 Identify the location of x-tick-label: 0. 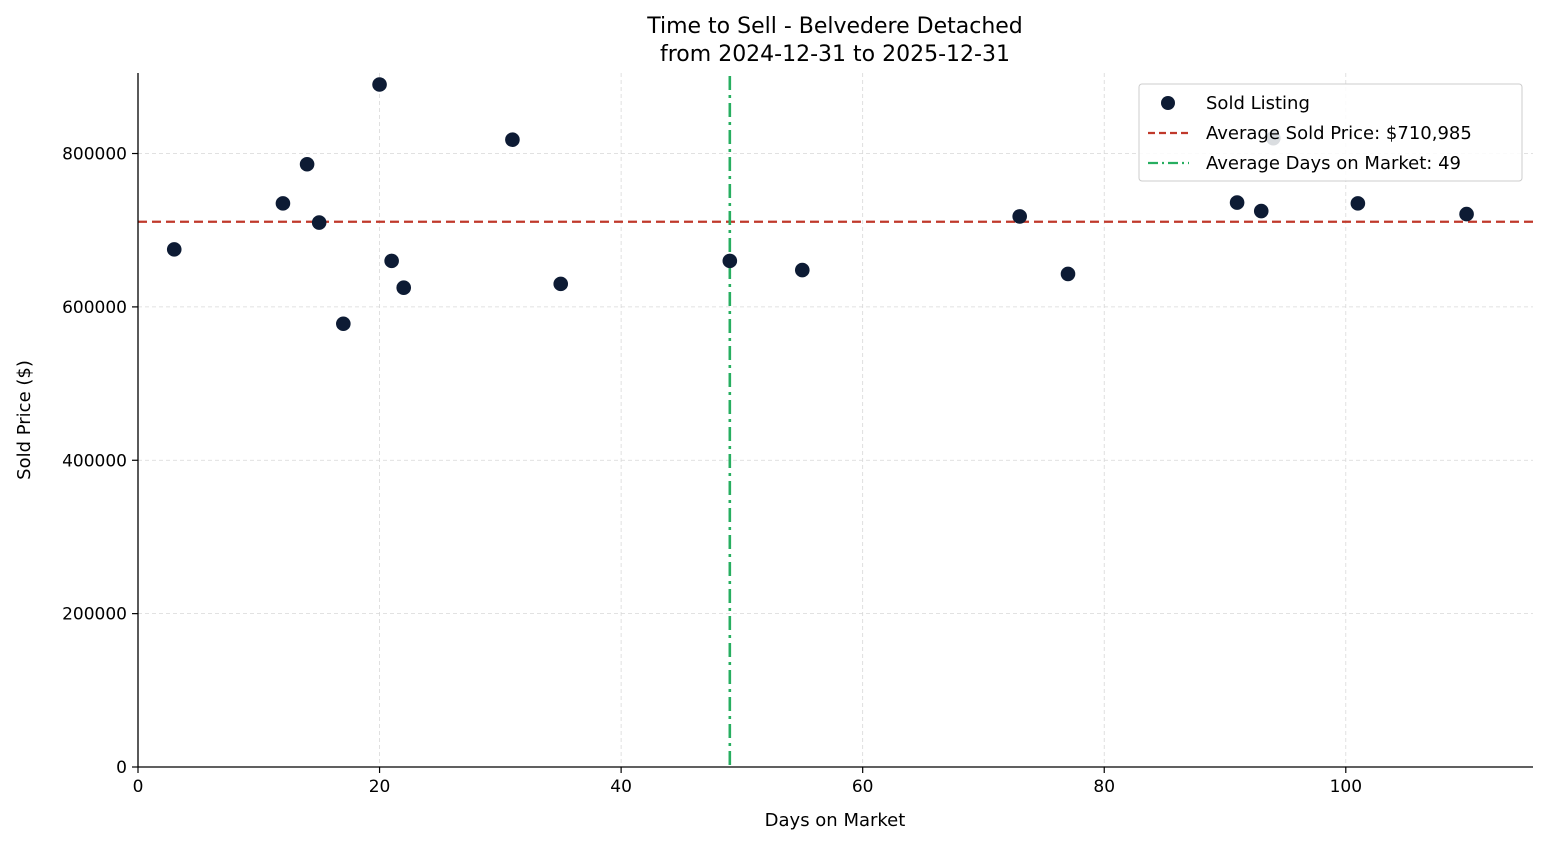
(138, 787).